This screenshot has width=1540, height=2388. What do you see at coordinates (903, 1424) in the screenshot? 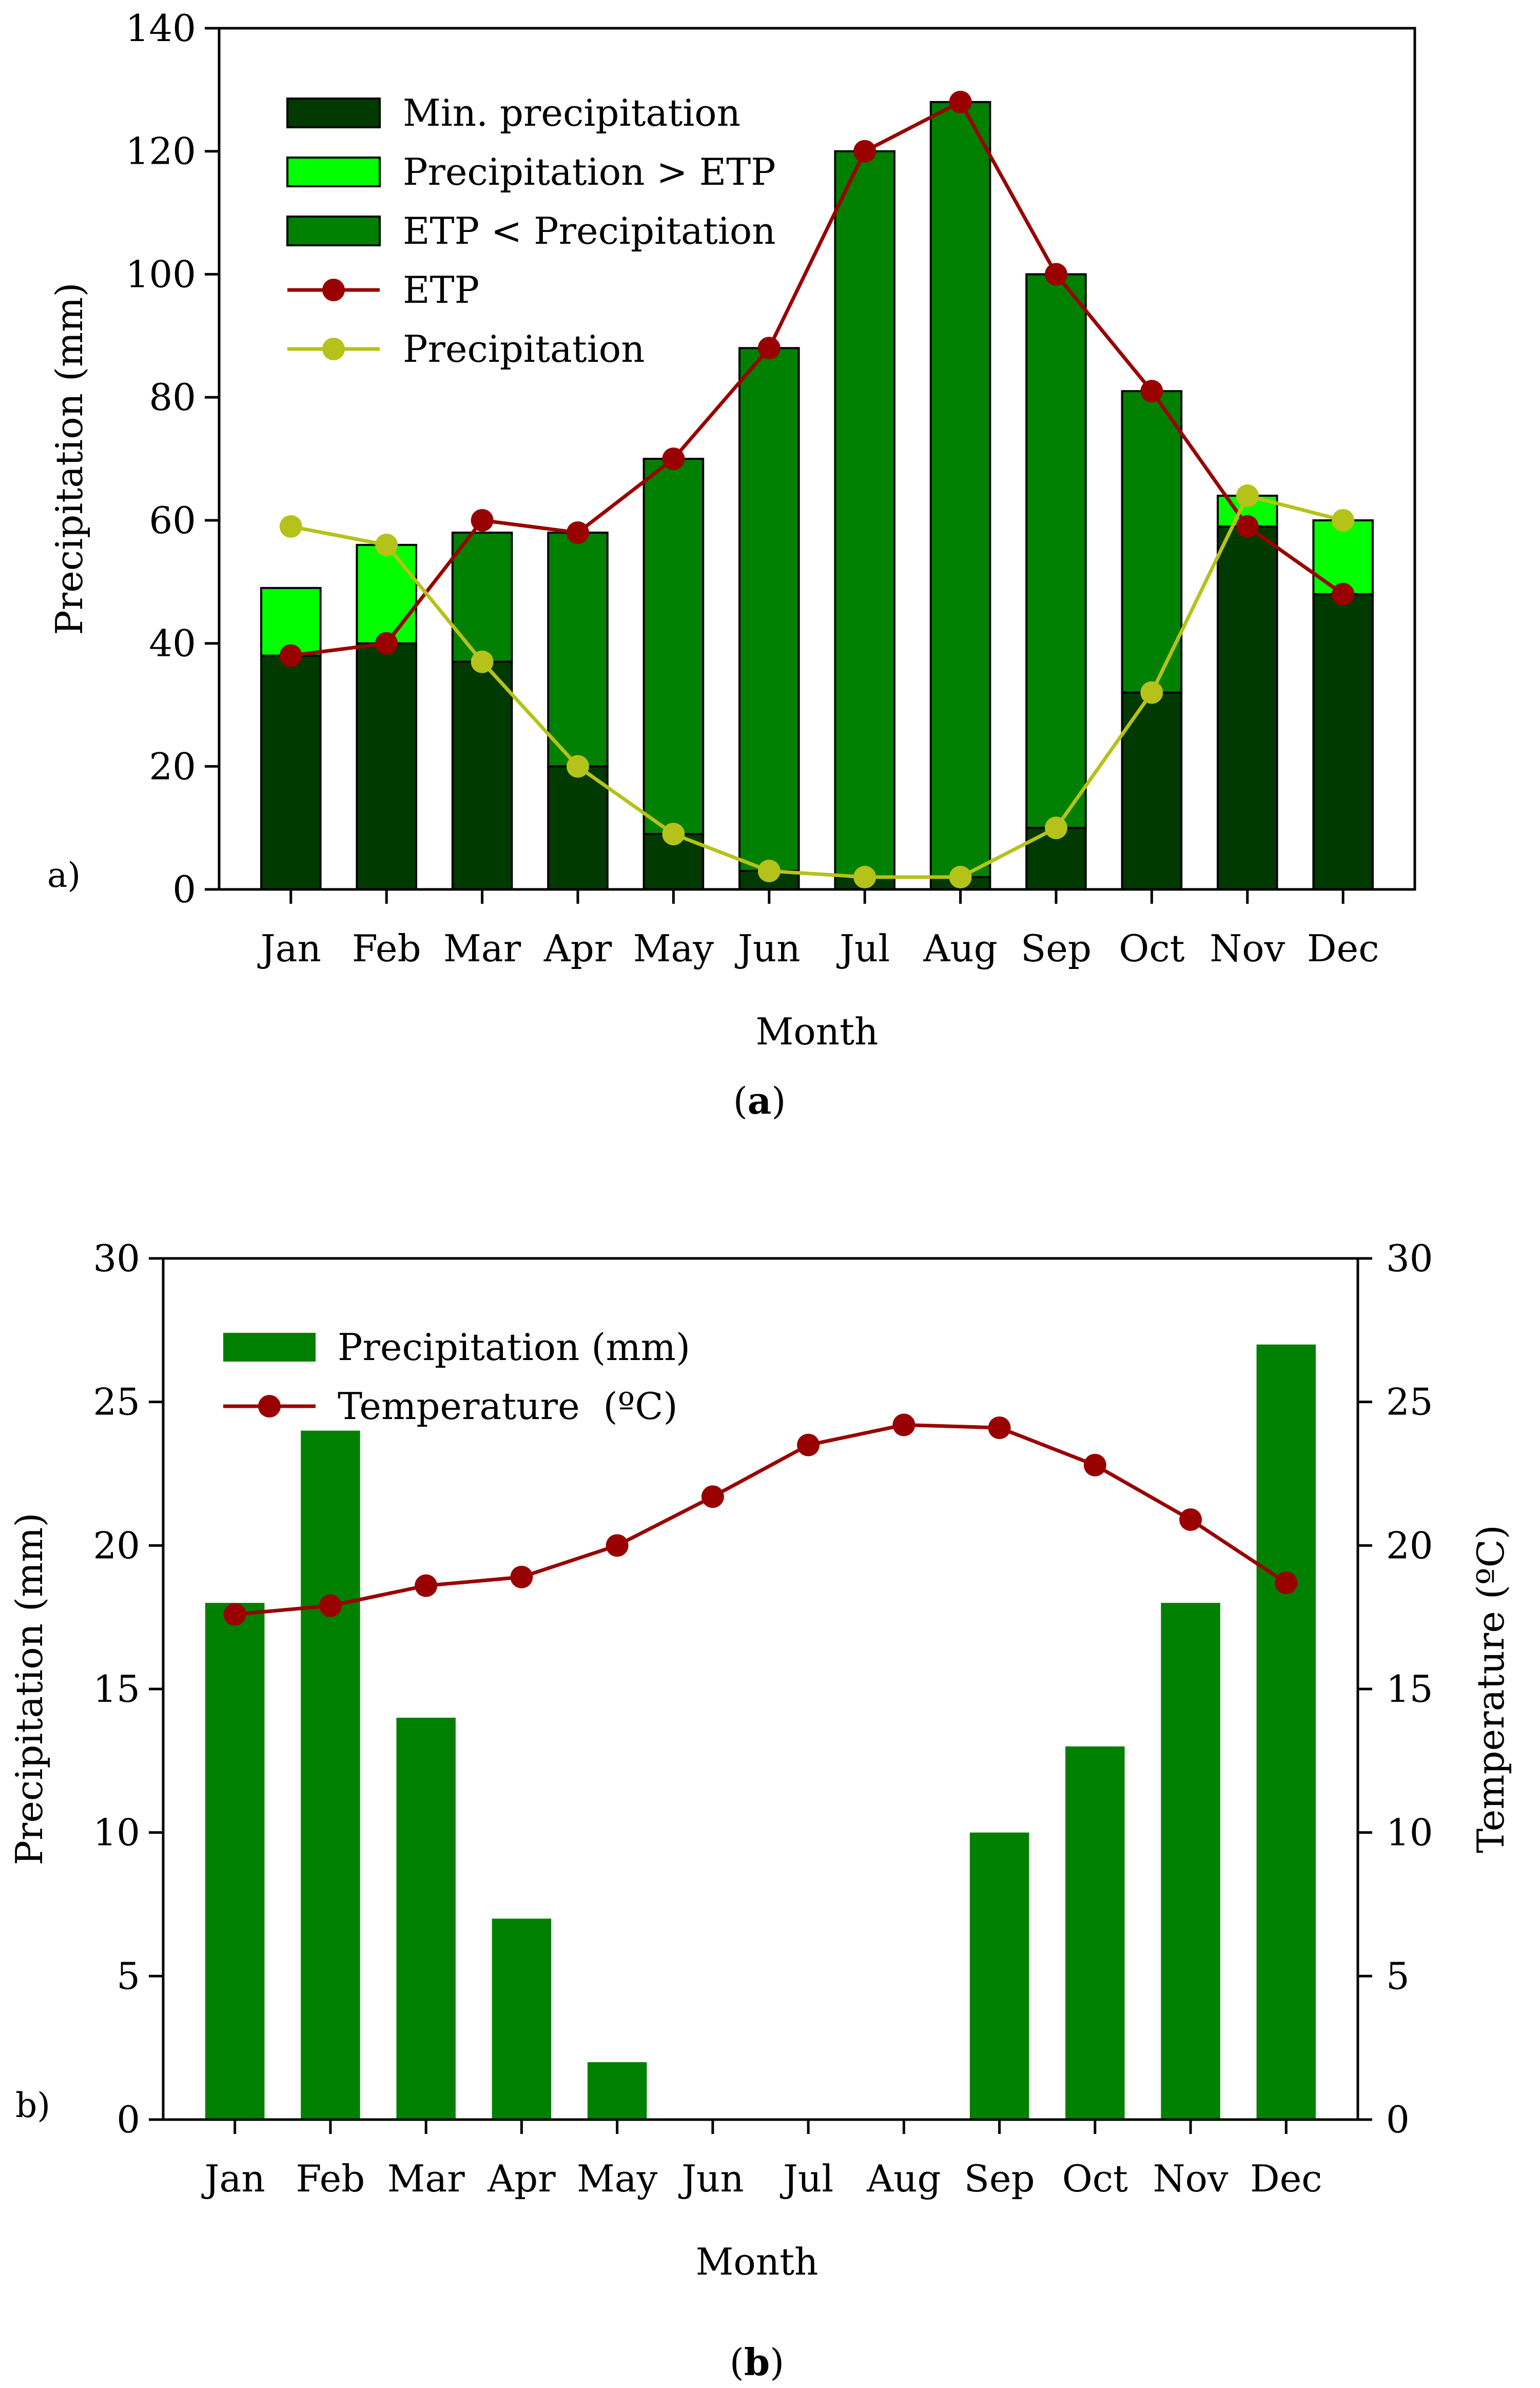
I see `panel-b-point-temperature-aug` at bounding box center [903, 1424].